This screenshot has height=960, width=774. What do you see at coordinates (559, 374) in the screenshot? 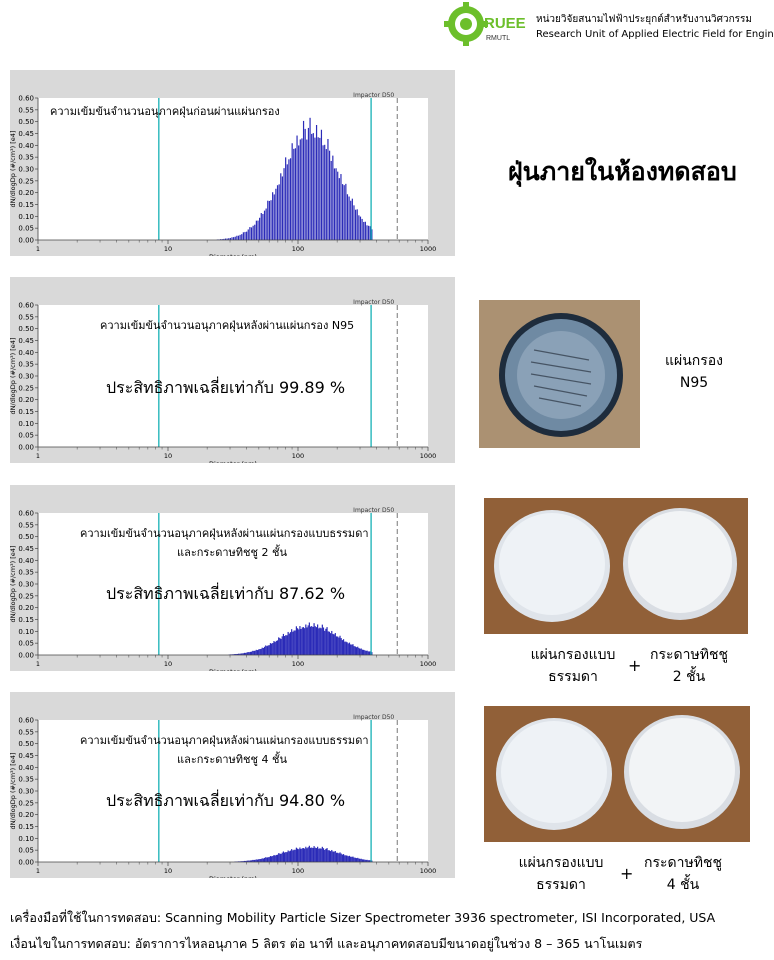
I see `n95-filter-photo` at bounding box center [559, 374].